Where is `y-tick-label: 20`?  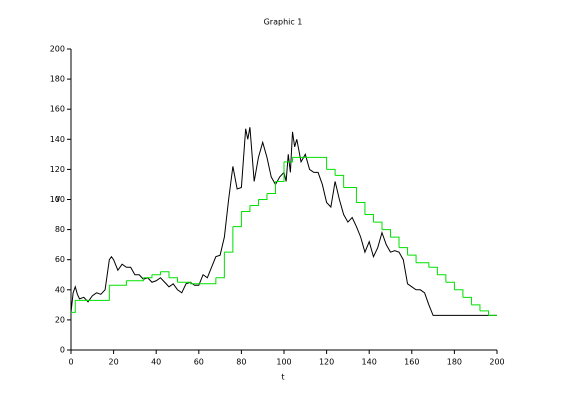
y-tick-label: 20 is located at coordinates (60, 319).